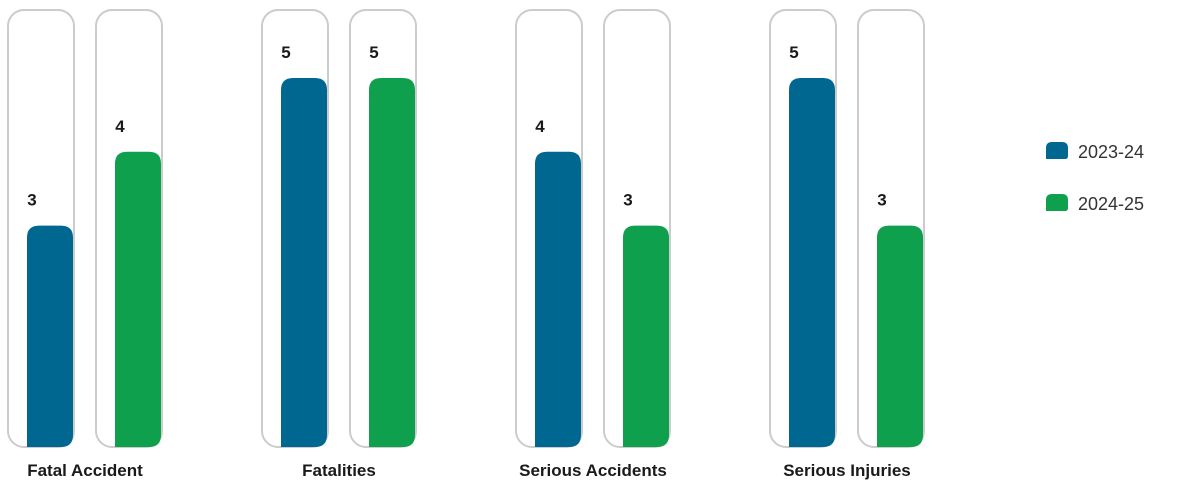 Image resolution: width=1183 pixels, height=481 pixels. What do you see at coordinates (881, 200) in the screenshot?
I see `value-label-serious-injuries-2024-25: 3` at bounding box center [881, 200].